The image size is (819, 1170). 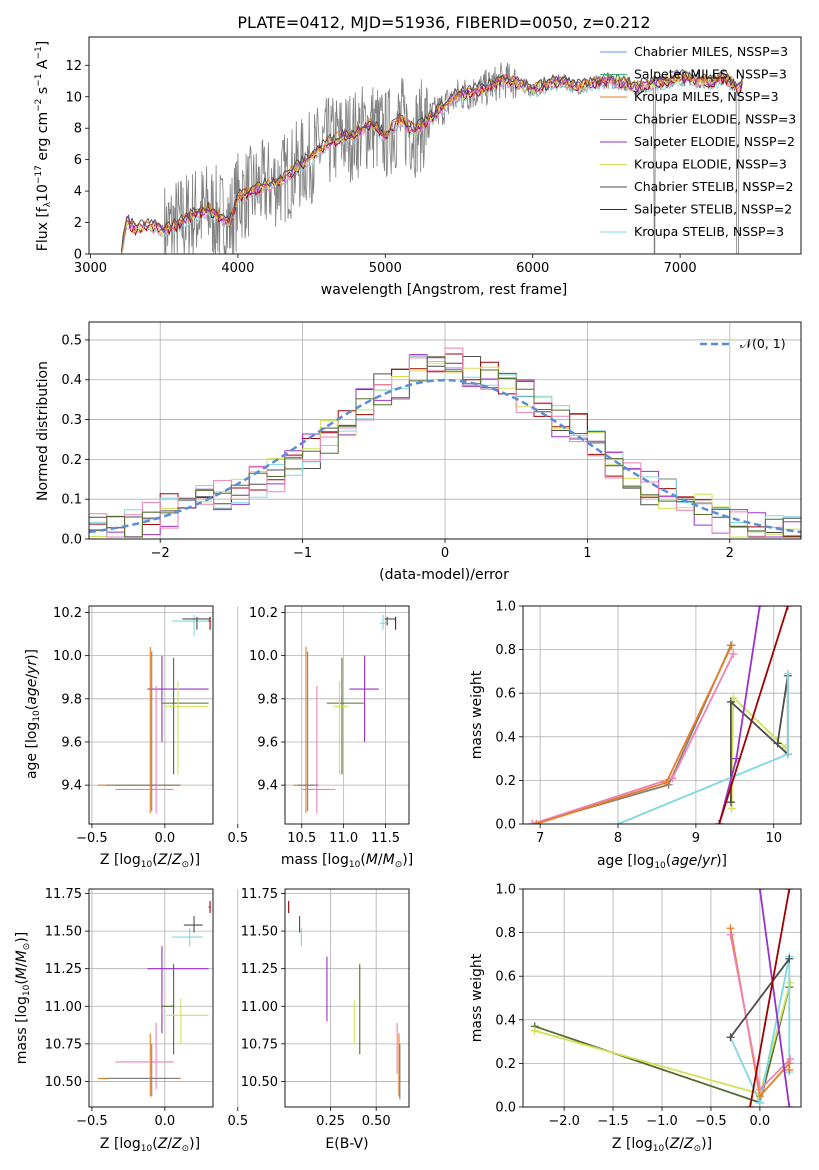 I want to click on weight-vs-metallicity-panel: −2.0 −1.5 −1.0 −0.5 0.0 0.0 0.2 0.4 0.6 0.8 1.0, so click(x=648, y=1006).